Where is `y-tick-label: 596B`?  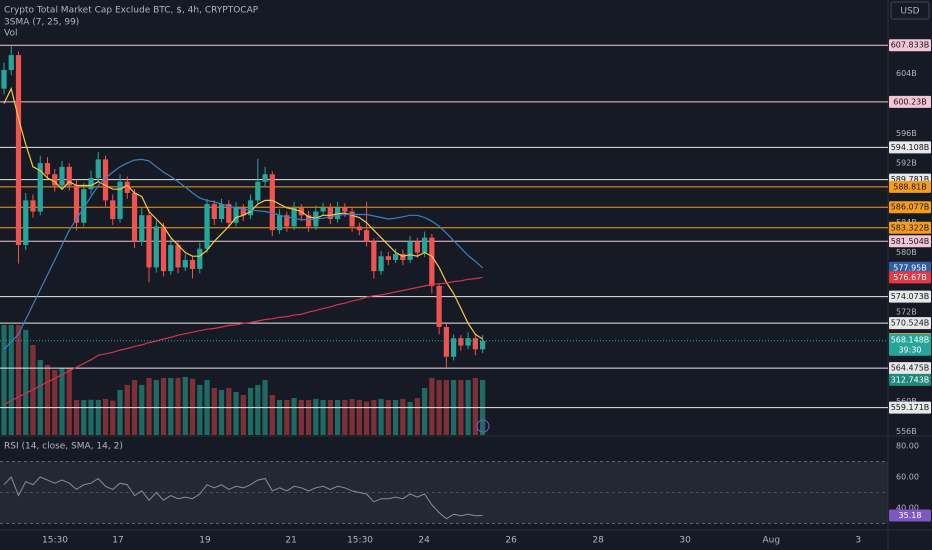 y-tick-label: 596B is located at coordinates (906, 133).